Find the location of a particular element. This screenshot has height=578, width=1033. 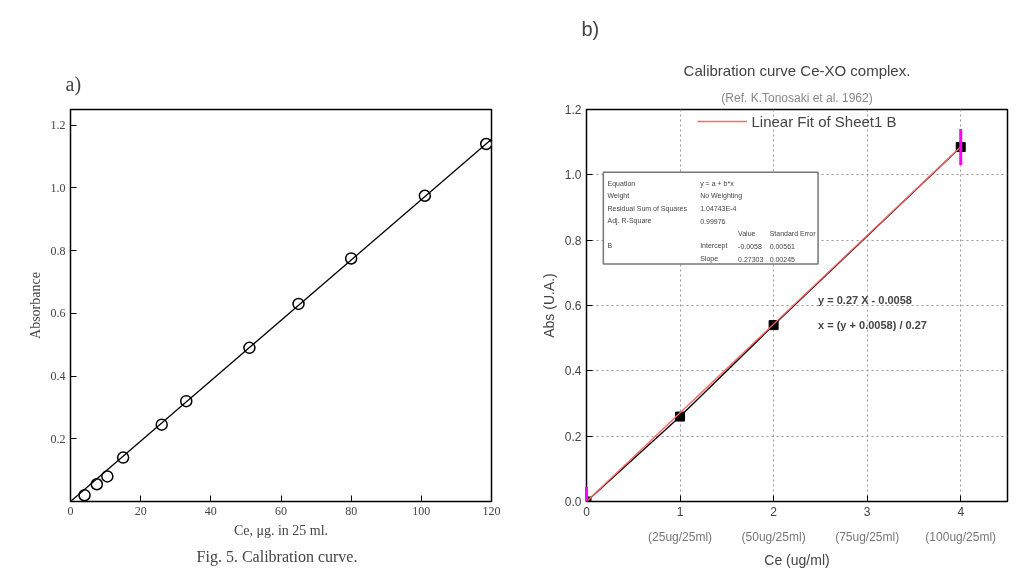

x-tick-label: 20 is located at coordinates (140, 510).